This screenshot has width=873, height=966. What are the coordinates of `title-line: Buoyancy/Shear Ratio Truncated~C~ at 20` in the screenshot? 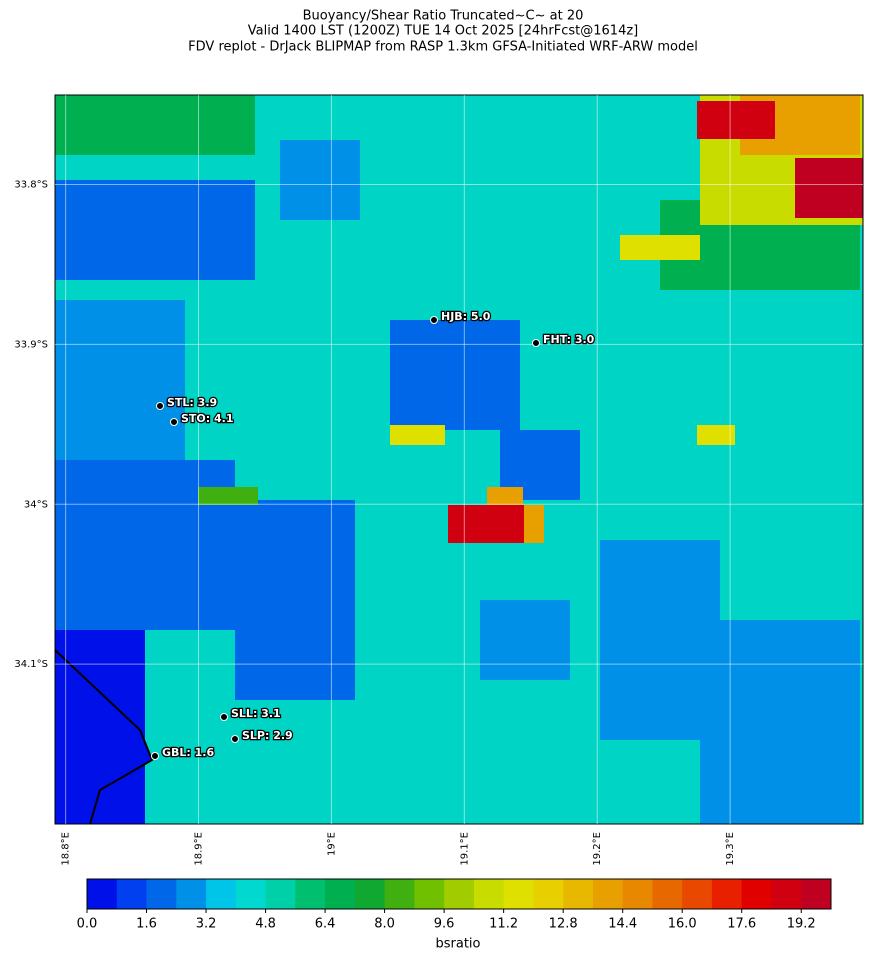 It's located at (443, 16).